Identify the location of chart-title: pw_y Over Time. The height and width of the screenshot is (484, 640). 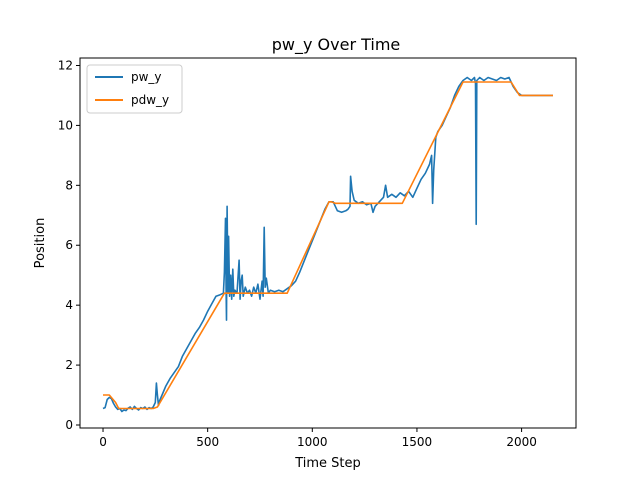
(336, 45).